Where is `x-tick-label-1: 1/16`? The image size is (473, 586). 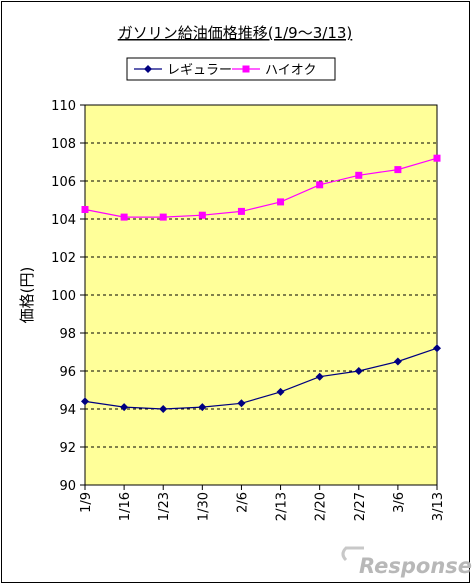
x-tick-label-1: 1/16 is located at coordinates (125, 506).